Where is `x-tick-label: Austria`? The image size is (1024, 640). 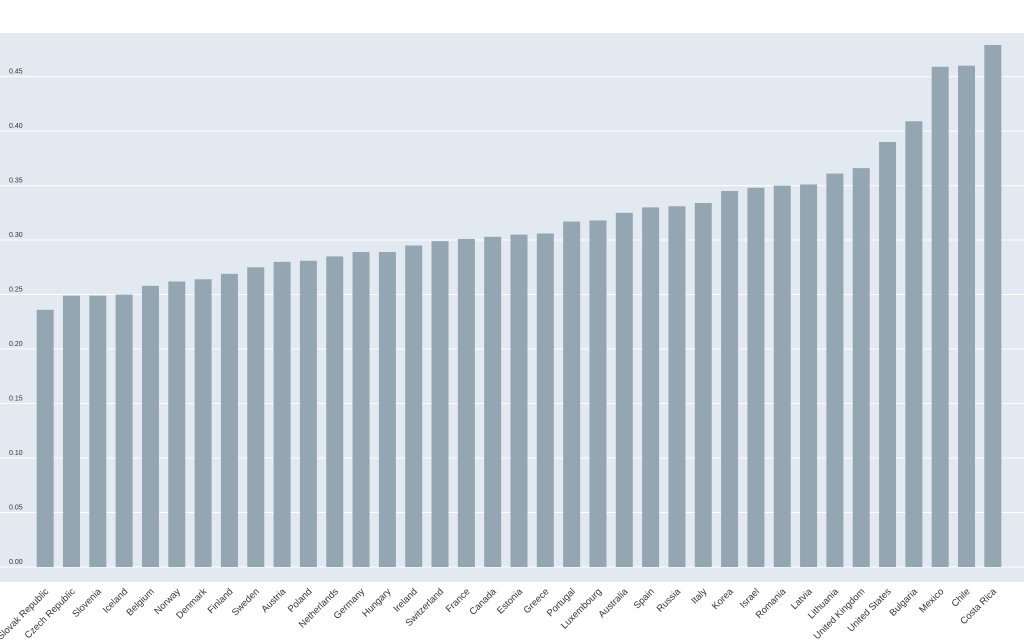
x-tick-label: Austria is located at coordinates (274, 600).